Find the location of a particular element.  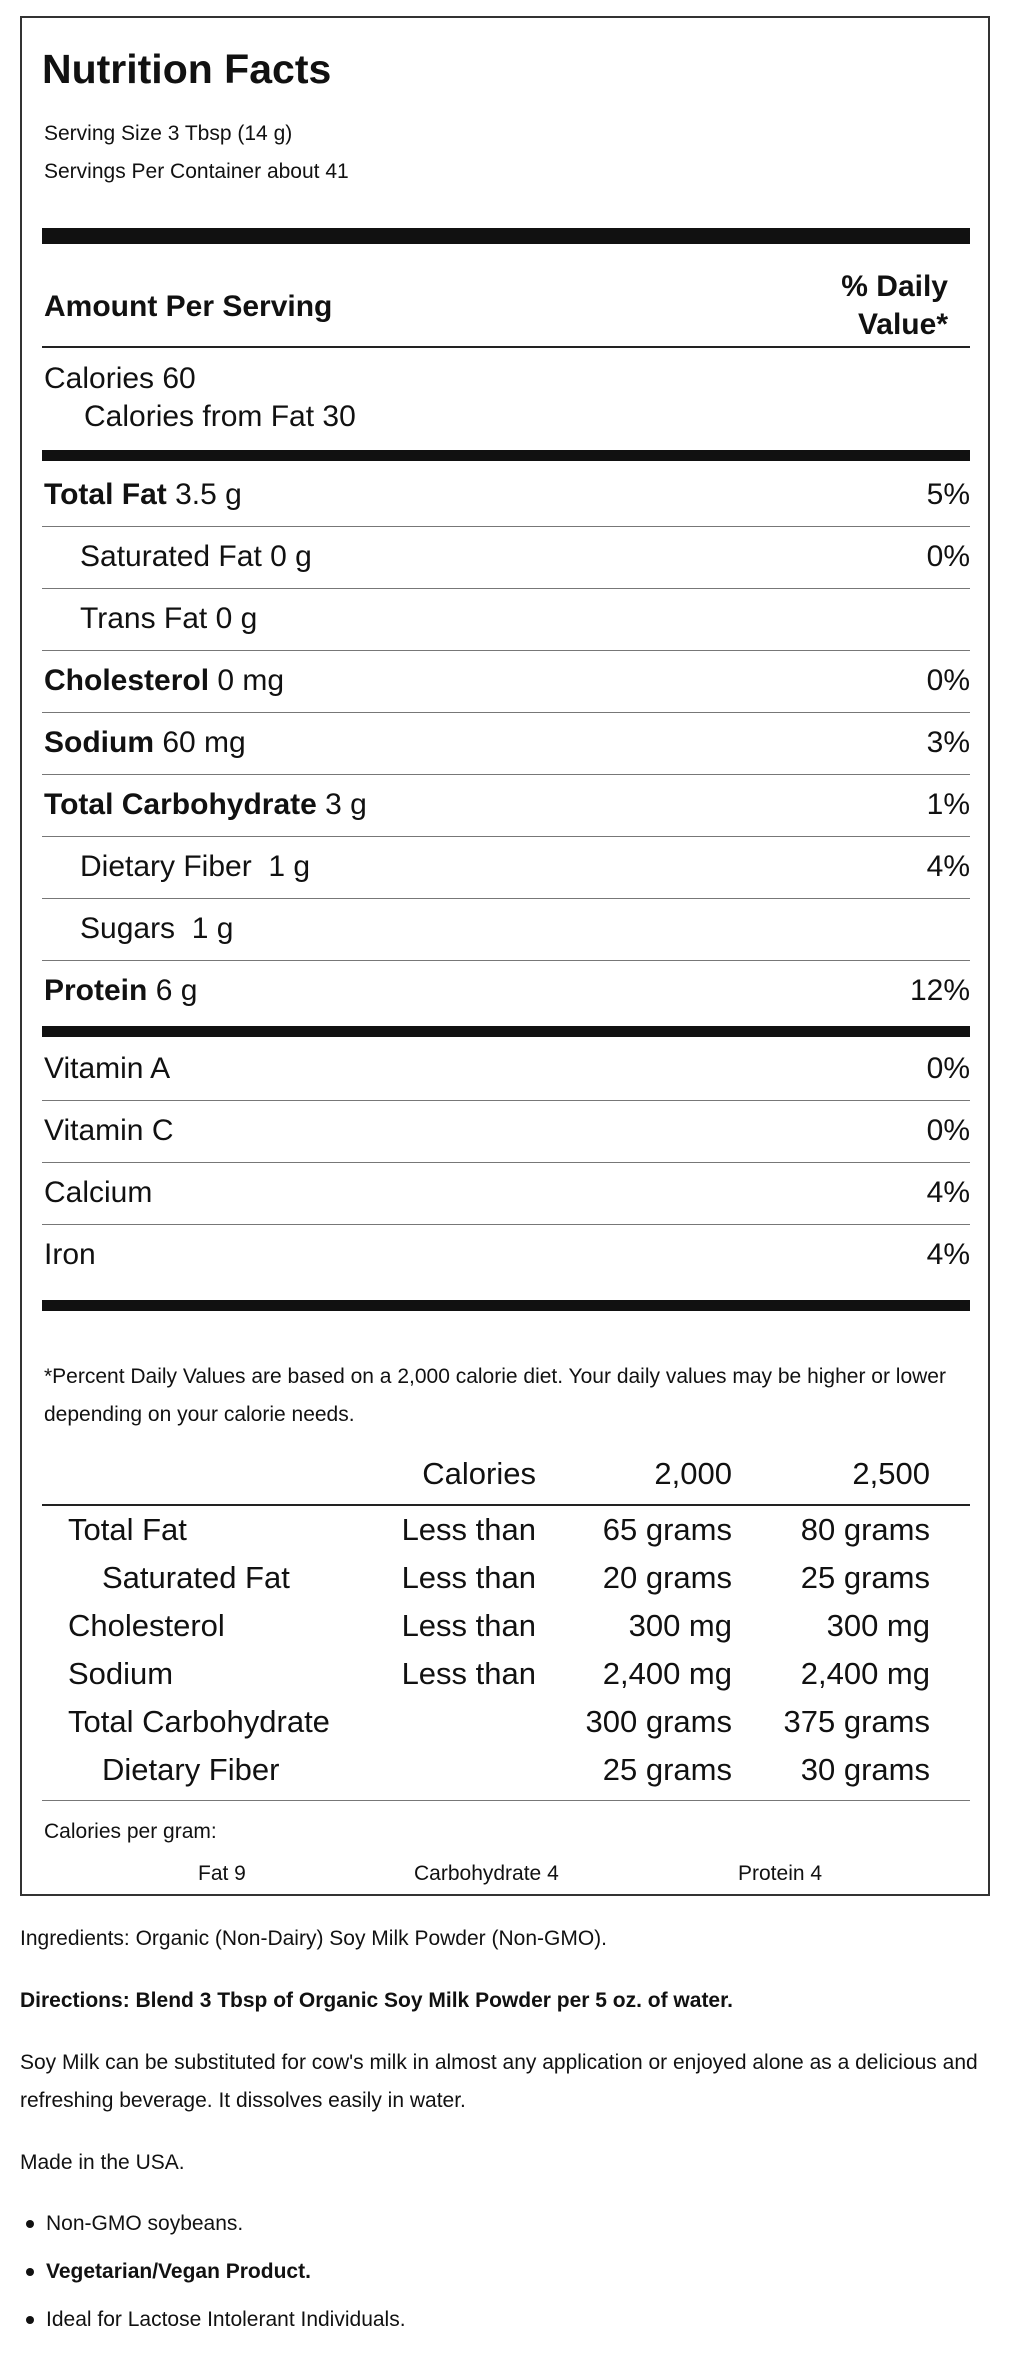

table-cell: 300 mg is located at coordinates (680, 1625).